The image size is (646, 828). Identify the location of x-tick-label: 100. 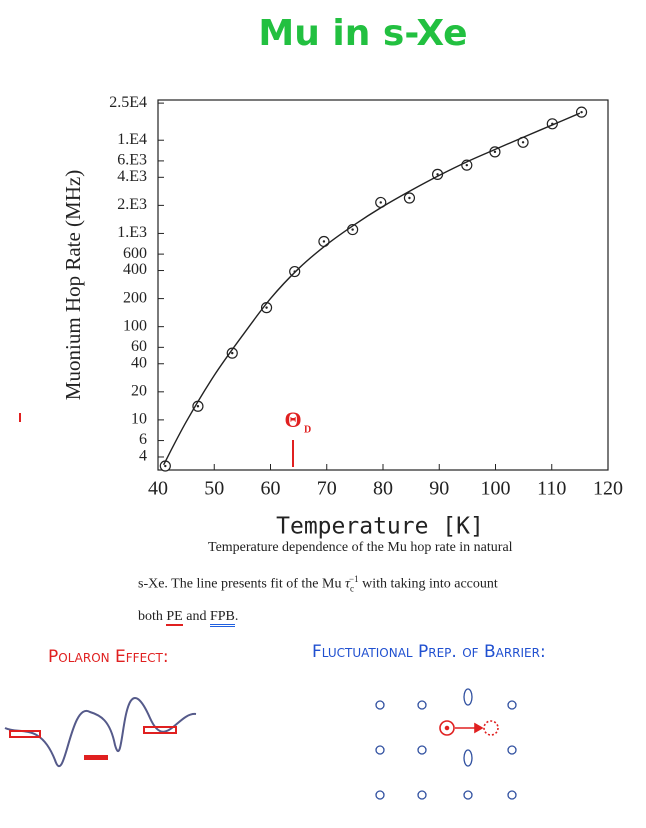
(496, 489).